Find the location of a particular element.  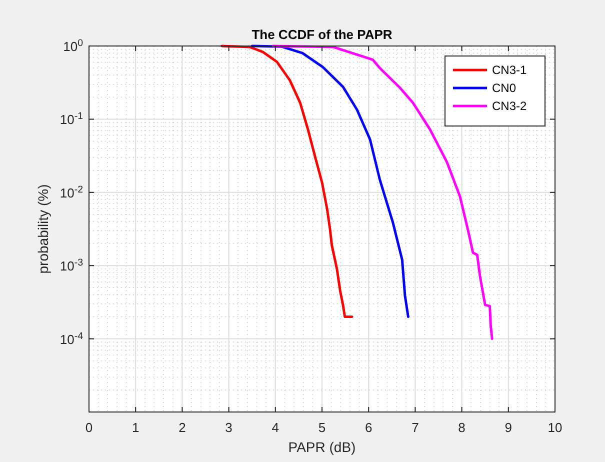

x-tick-label: 7 is located at coordinates (415, 427).